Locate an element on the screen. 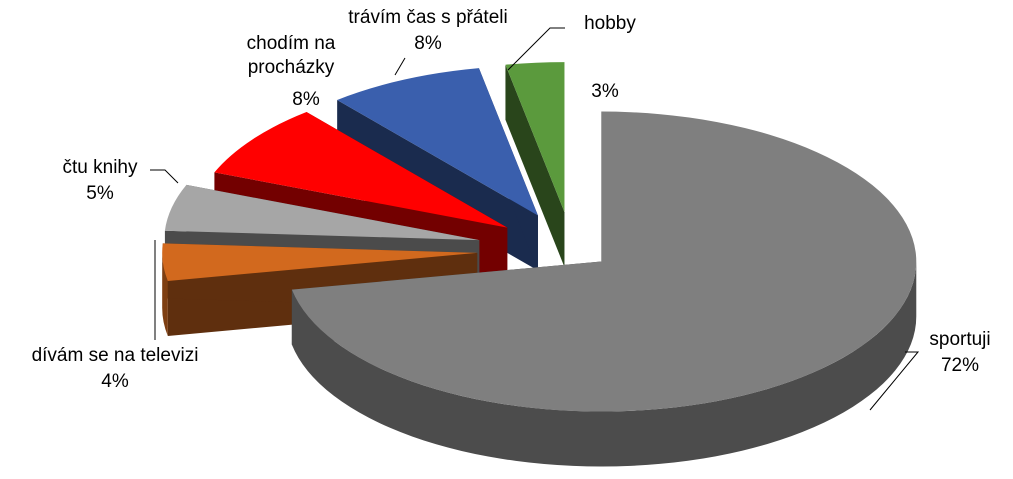 This screenshot has width=1013, height=479. category-label: dívám se na televizi is located at coordinates (115, 355).